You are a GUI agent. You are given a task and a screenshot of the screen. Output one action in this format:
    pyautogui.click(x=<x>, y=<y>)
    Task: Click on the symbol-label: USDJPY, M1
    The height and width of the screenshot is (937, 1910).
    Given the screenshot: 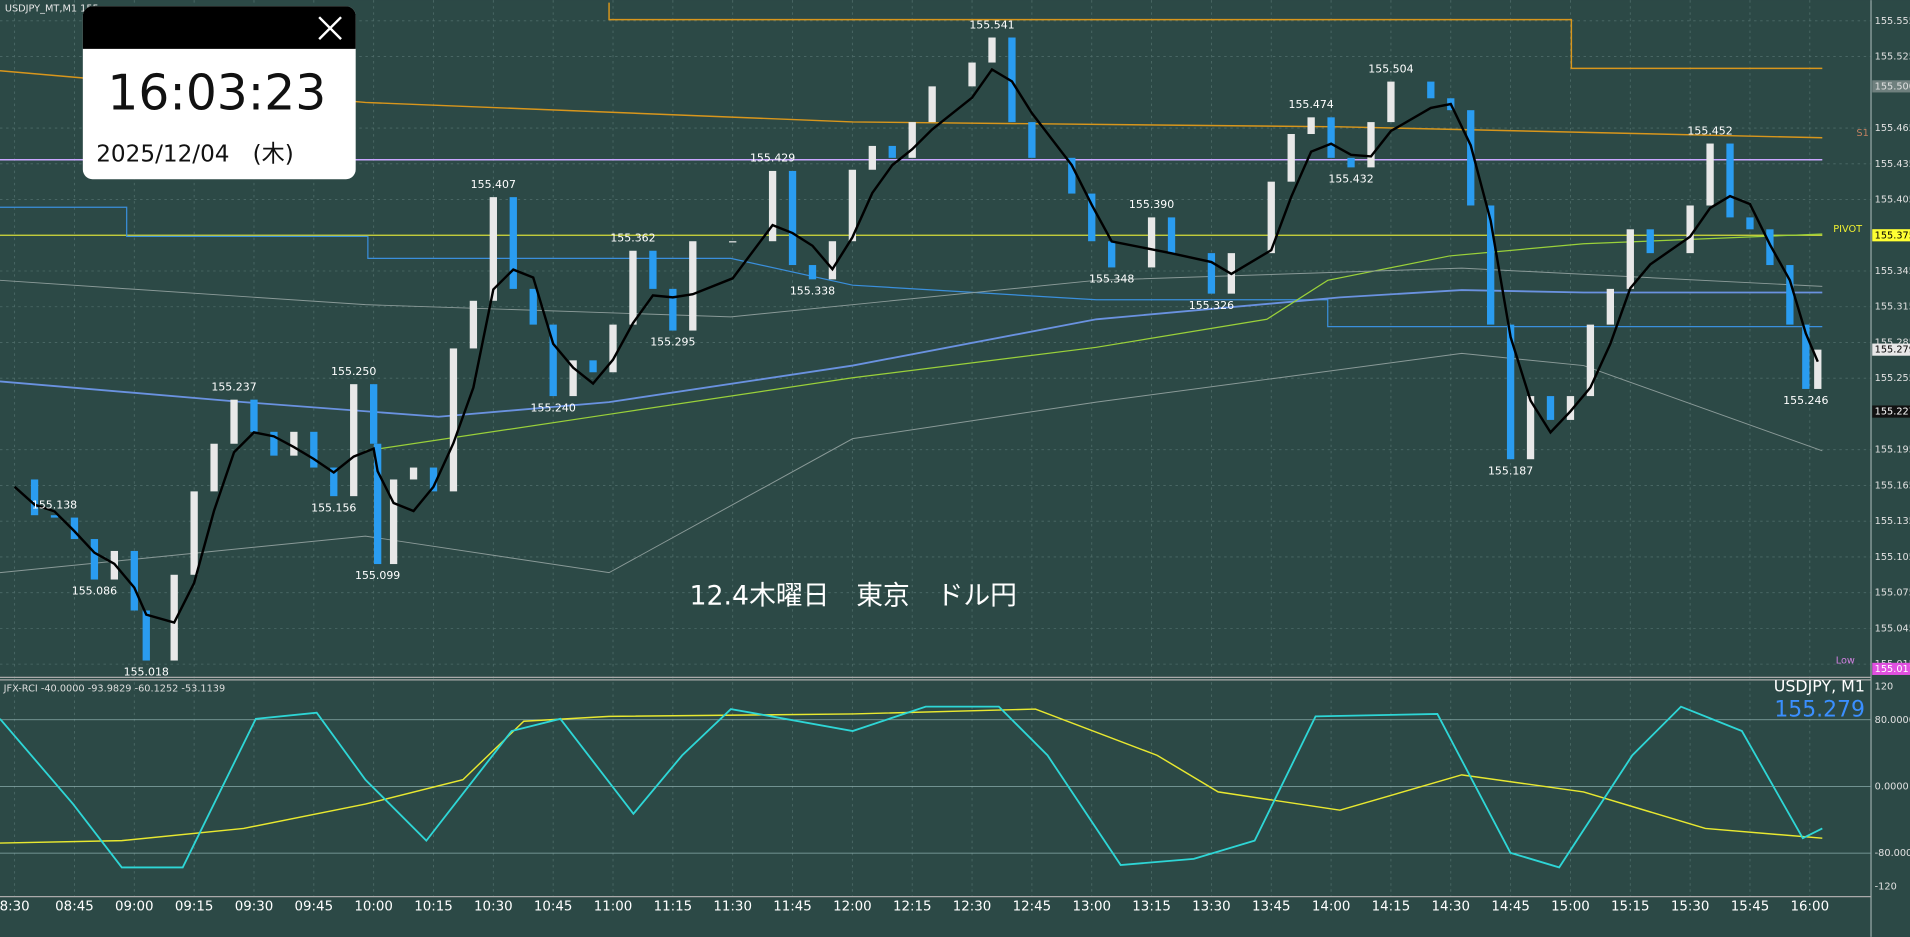 What is the action you would take?
    pyautogui.click(x=1819, y=686)
    